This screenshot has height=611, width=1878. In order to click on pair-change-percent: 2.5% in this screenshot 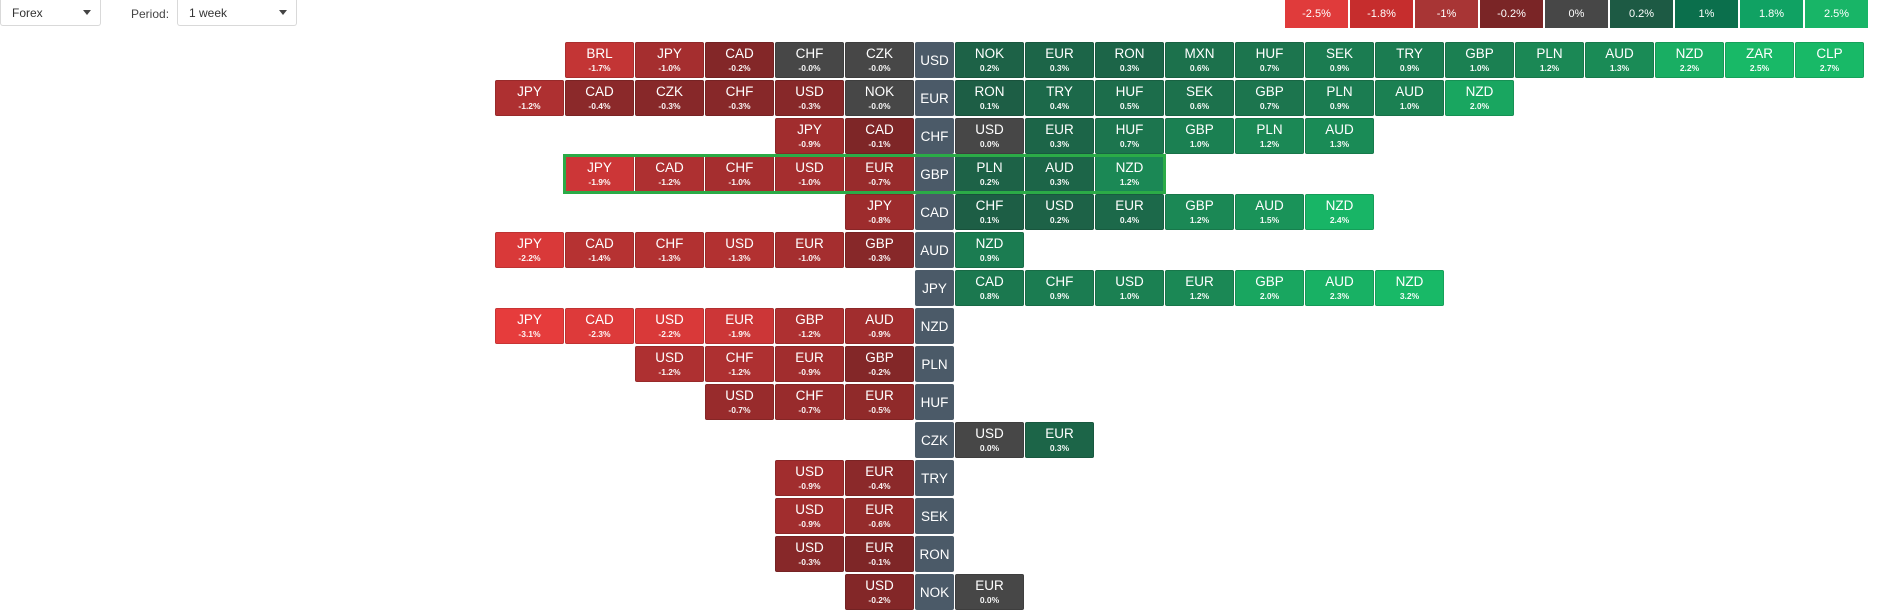, I will do `click(1759, 68)`.